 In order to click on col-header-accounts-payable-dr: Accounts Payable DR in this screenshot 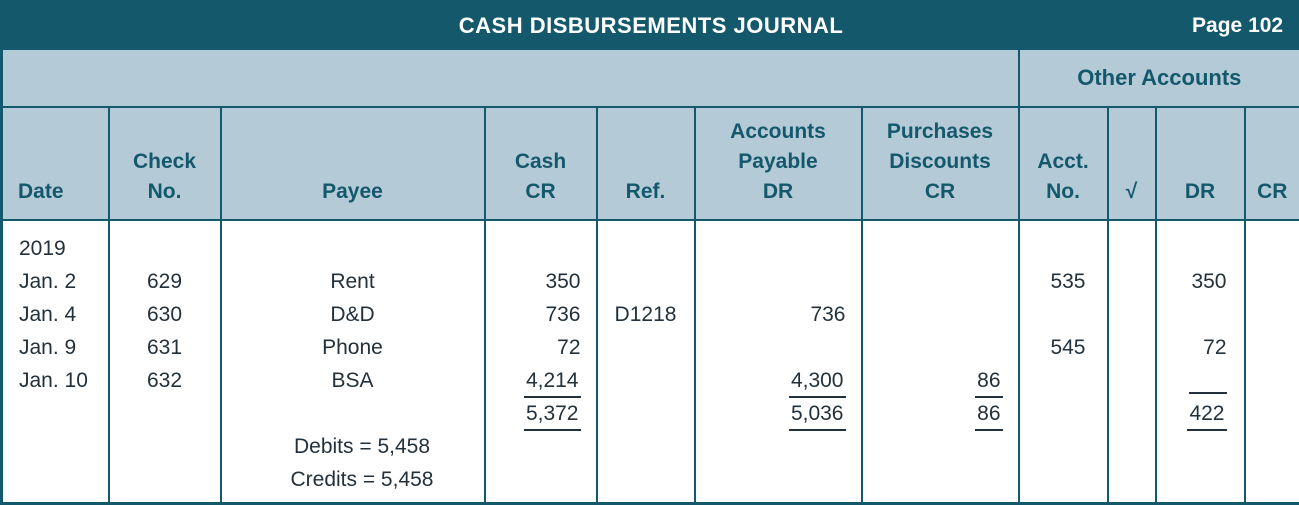, I will do `click(778, 163)`.